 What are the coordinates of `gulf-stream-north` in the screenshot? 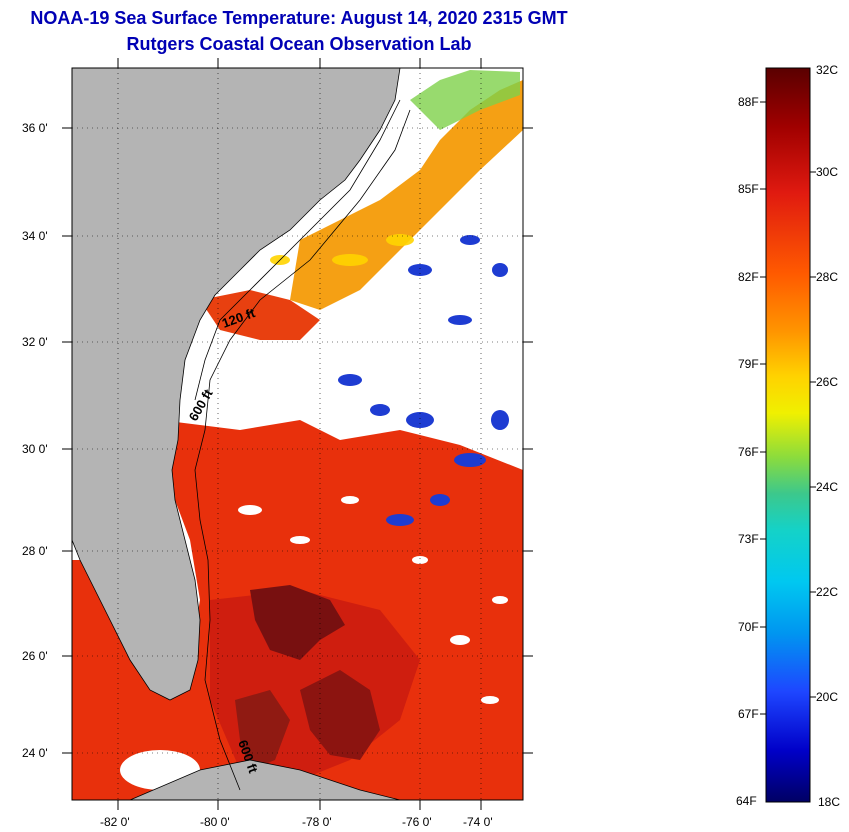 It's located at (260, 315).